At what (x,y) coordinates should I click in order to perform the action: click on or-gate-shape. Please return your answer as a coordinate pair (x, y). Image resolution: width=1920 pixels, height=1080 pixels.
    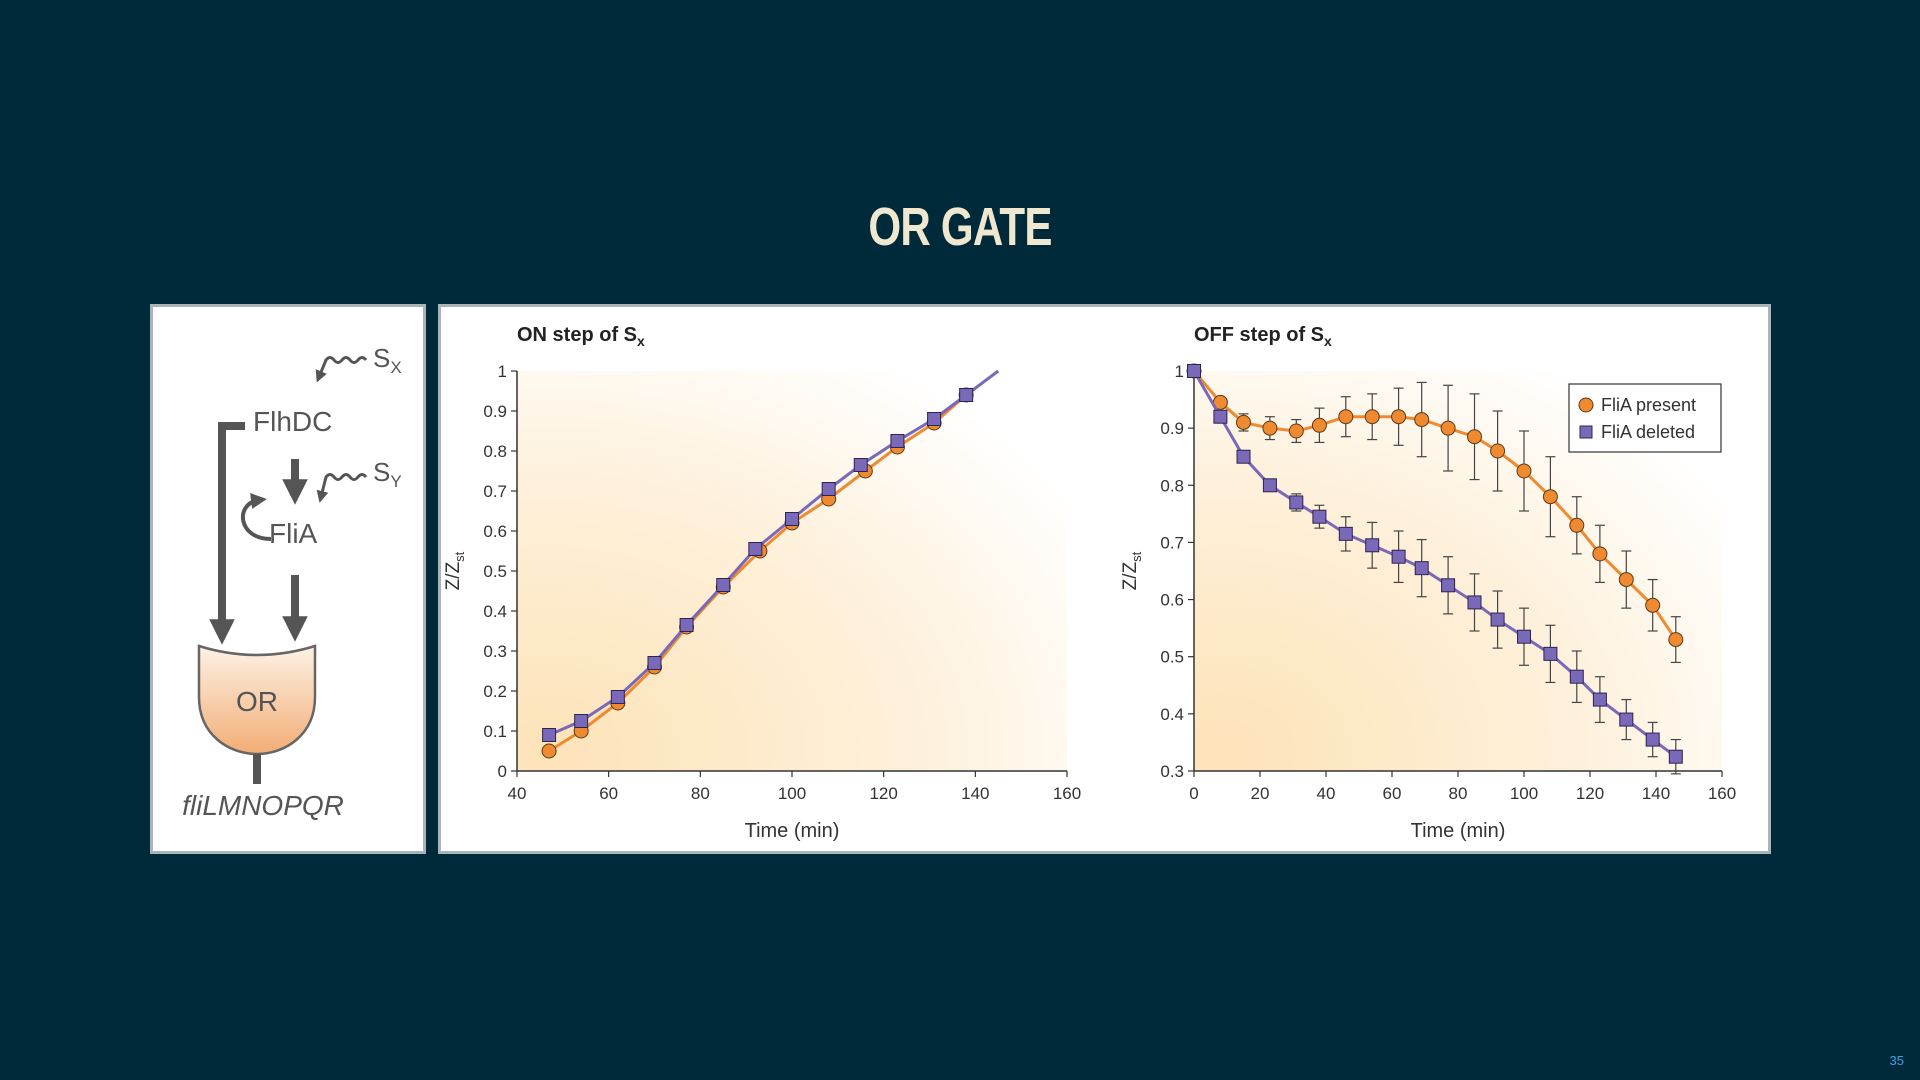
    Looking at the image, I should click on (257, 700).